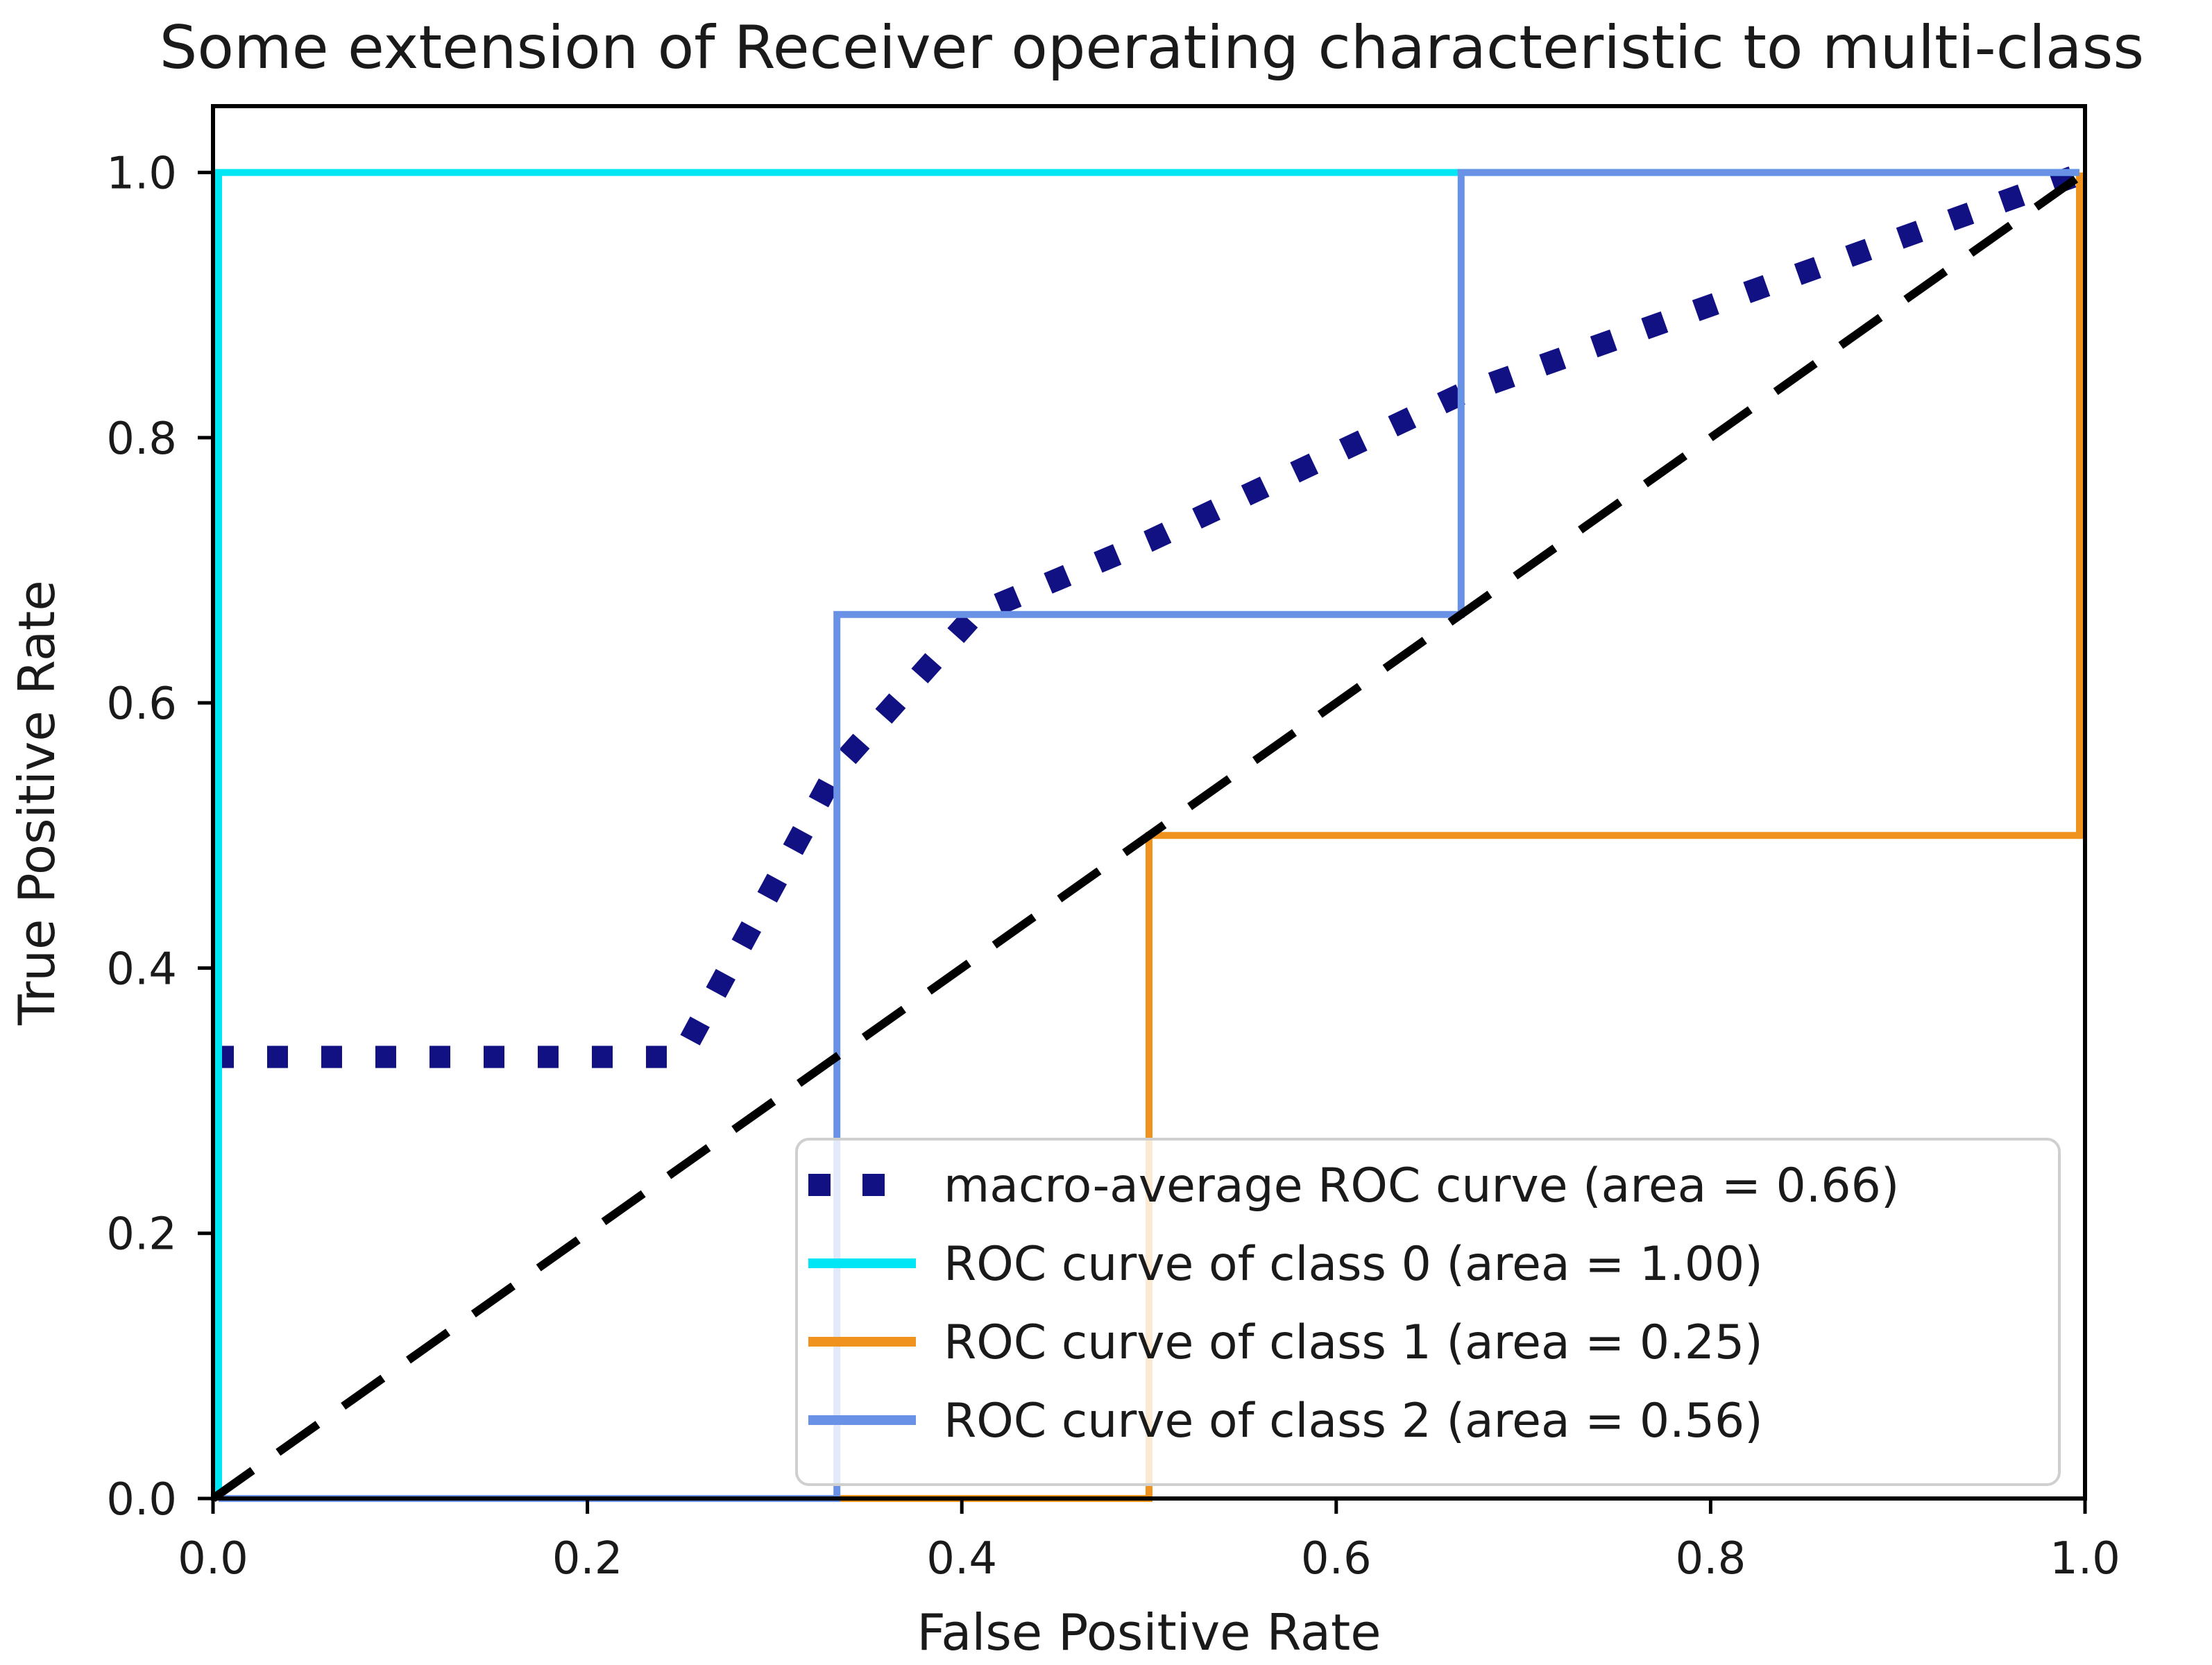 Image resolution: width=2212 pixels, height=1665 pixels. I want to click on legend-item-label: ROC curve of class 2 (area = 0.56), so click(1353, 1421).